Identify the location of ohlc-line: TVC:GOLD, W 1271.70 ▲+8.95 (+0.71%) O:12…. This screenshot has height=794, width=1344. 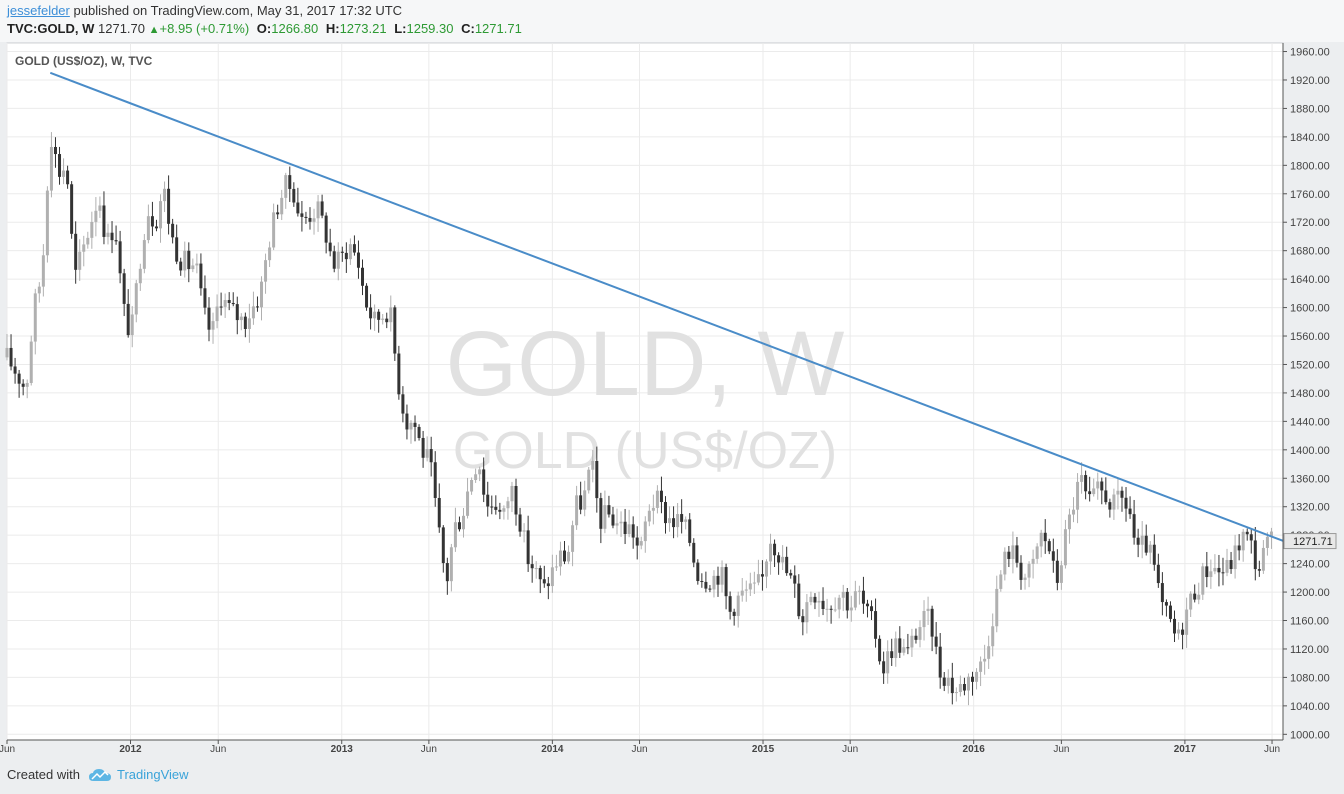
(264, 28).